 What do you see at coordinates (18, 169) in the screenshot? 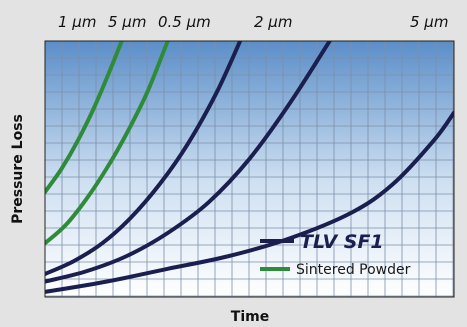
I see `y-axis-title: Pressure Loss` at bounding box center [18, 169].